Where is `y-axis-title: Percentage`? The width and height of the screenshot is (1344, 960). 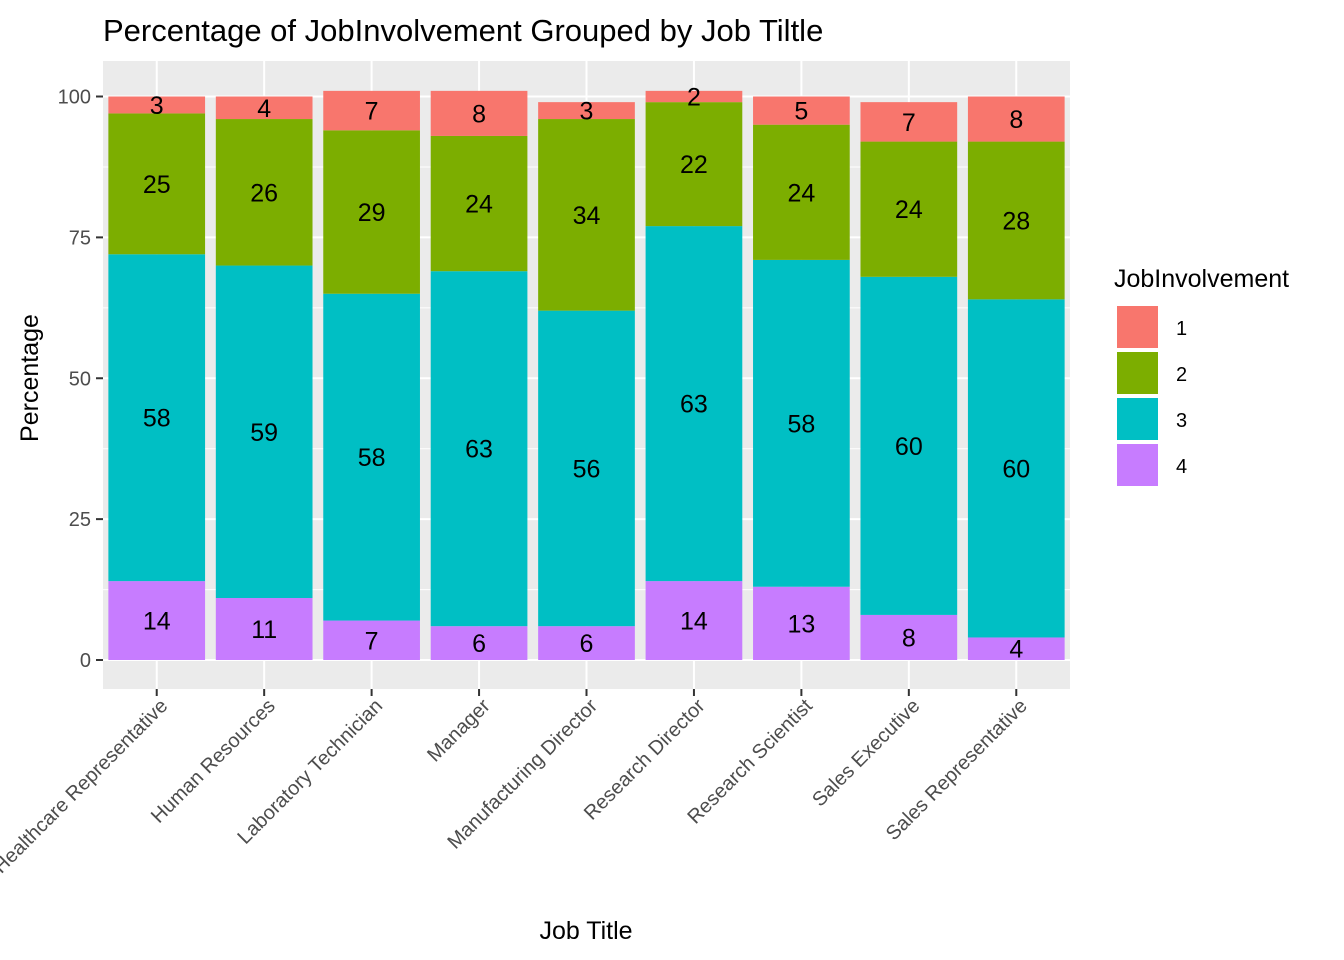 y-axis-title: Percentage is located at coordinates (30, 378).